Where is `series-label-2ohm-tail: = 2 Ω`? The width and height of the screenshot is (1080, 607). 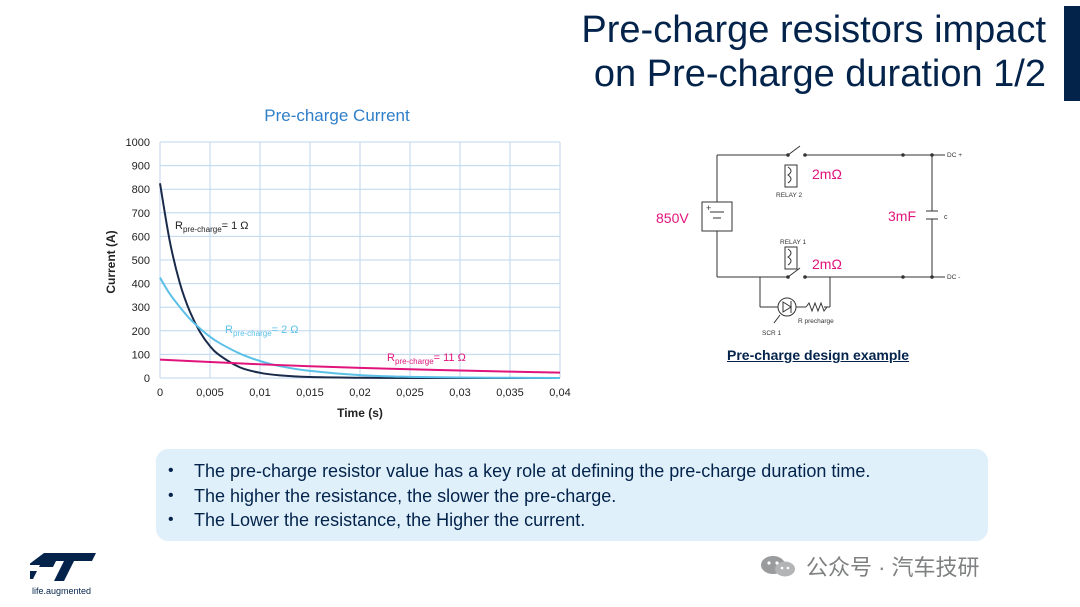
series-label-2ohm-tail: = 2 Ω is located at coordinates (285, 330).